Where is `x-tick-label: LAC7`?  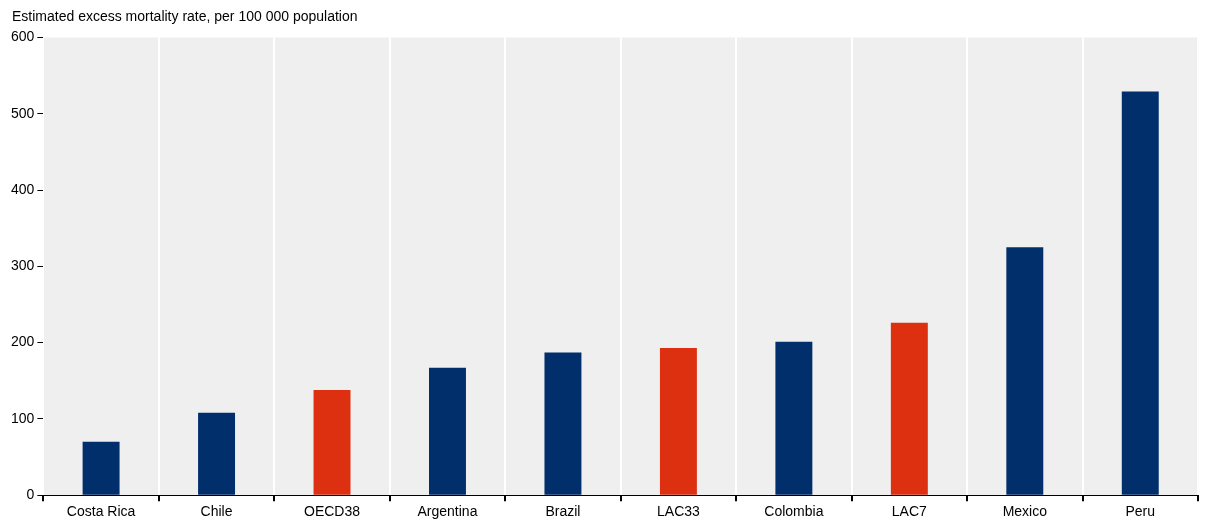 x-tick-label: LAC7 is located at coordinates (909, 511).